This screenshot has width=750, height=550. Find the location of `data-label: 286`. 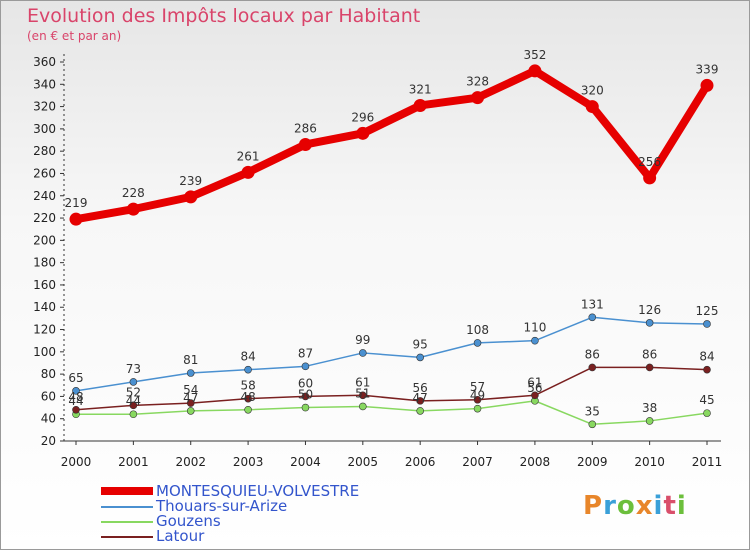

data-label: 286 is located at coordinates (305, 128).